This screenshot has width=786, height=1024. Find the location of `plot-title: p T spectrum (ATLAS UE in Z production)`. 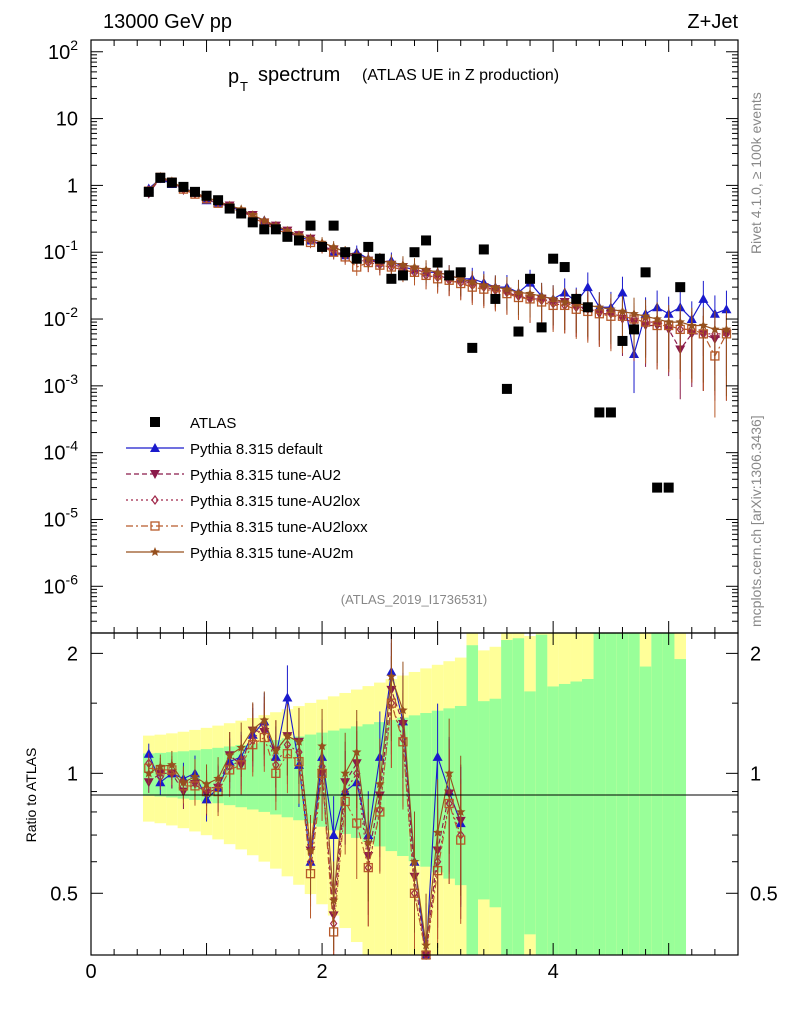

plot-title: p T spectrum (ATLAS UE in Z production) is located at coordinates (393, 79).